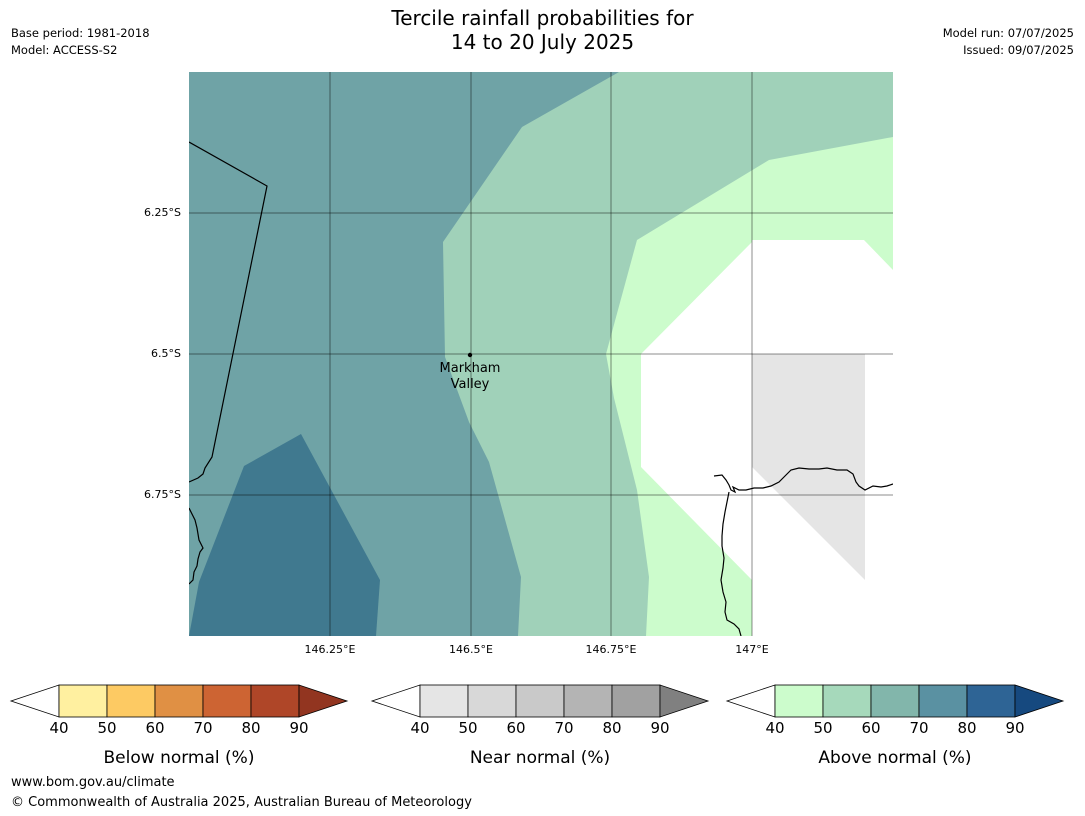 Image resolution: width=1085 pixels, height=816 pixels. I want to click on legend-title: Near normal (%), so click(540, 758).